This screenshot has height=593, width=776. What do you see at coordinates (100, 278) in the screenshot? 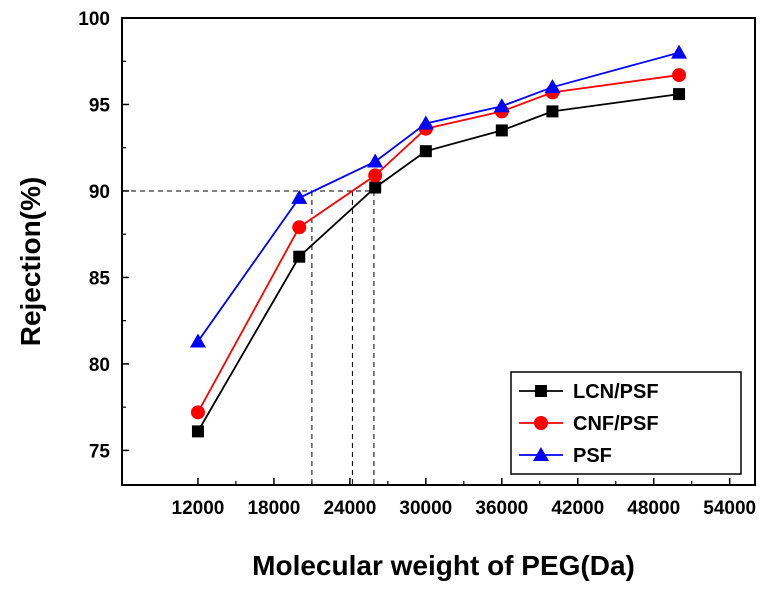
I see `y-tick-label: 85` at bounding box center [100, 278].